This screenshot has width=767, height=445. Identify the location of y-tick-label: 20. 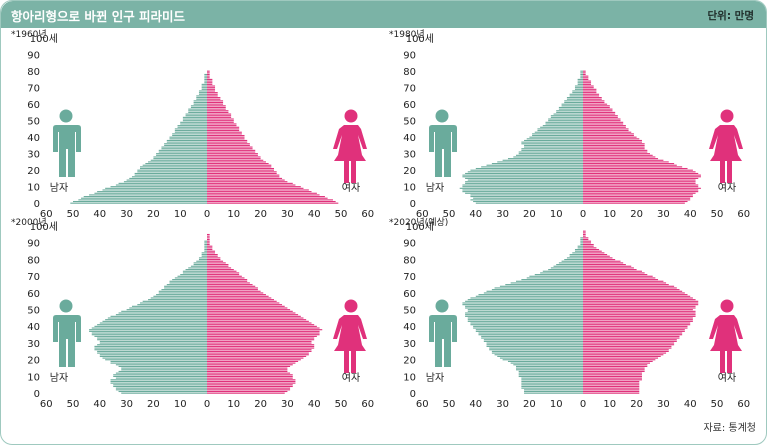
(409, 361).